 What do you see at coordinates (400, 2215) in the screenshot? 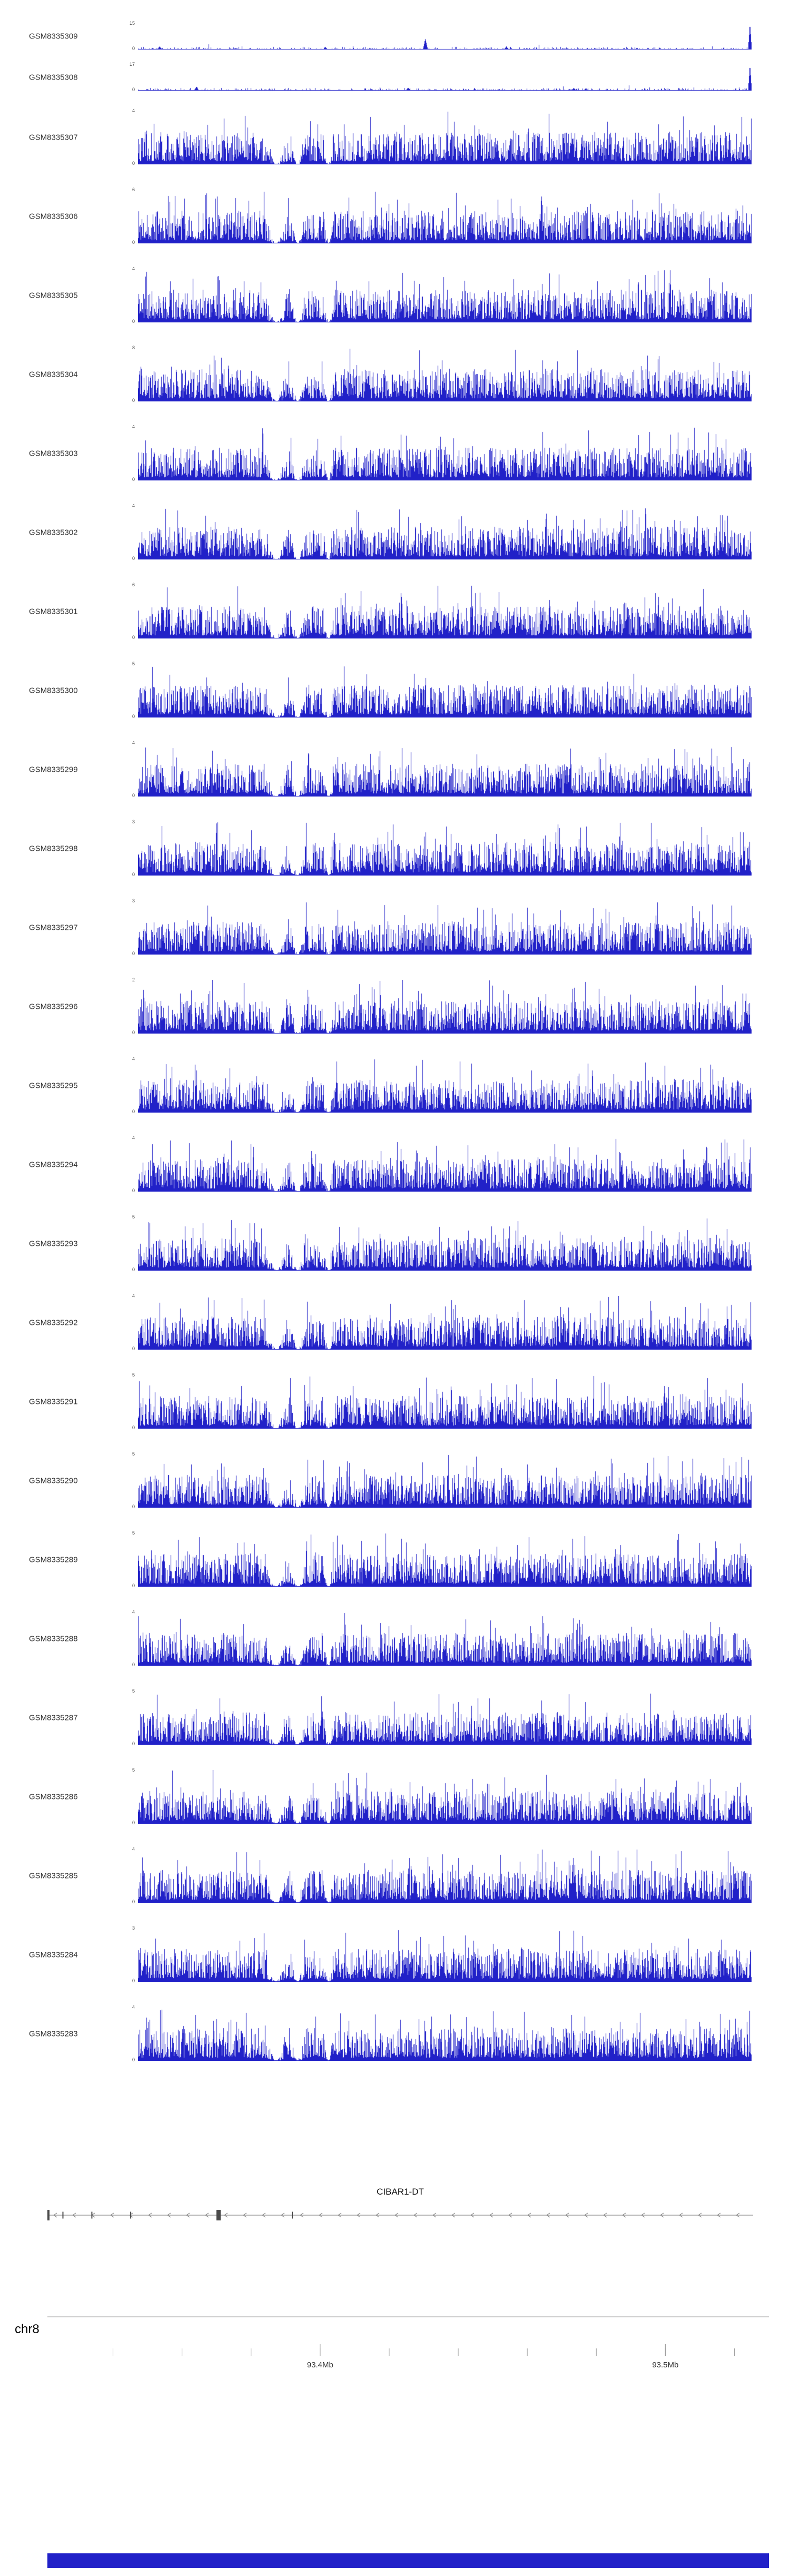
I see `gene-model` at bounding box center [400, 2215].